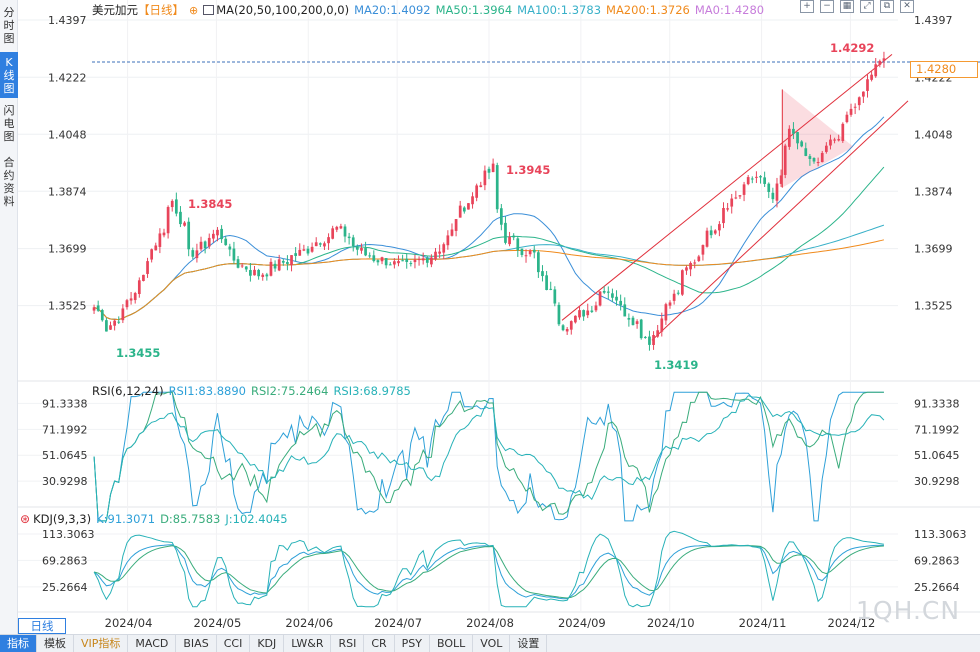  What do you see at coordinates (152, 643) in the screenshot?
I see `tab-macd: MACD` at bounding box center [152, 643].